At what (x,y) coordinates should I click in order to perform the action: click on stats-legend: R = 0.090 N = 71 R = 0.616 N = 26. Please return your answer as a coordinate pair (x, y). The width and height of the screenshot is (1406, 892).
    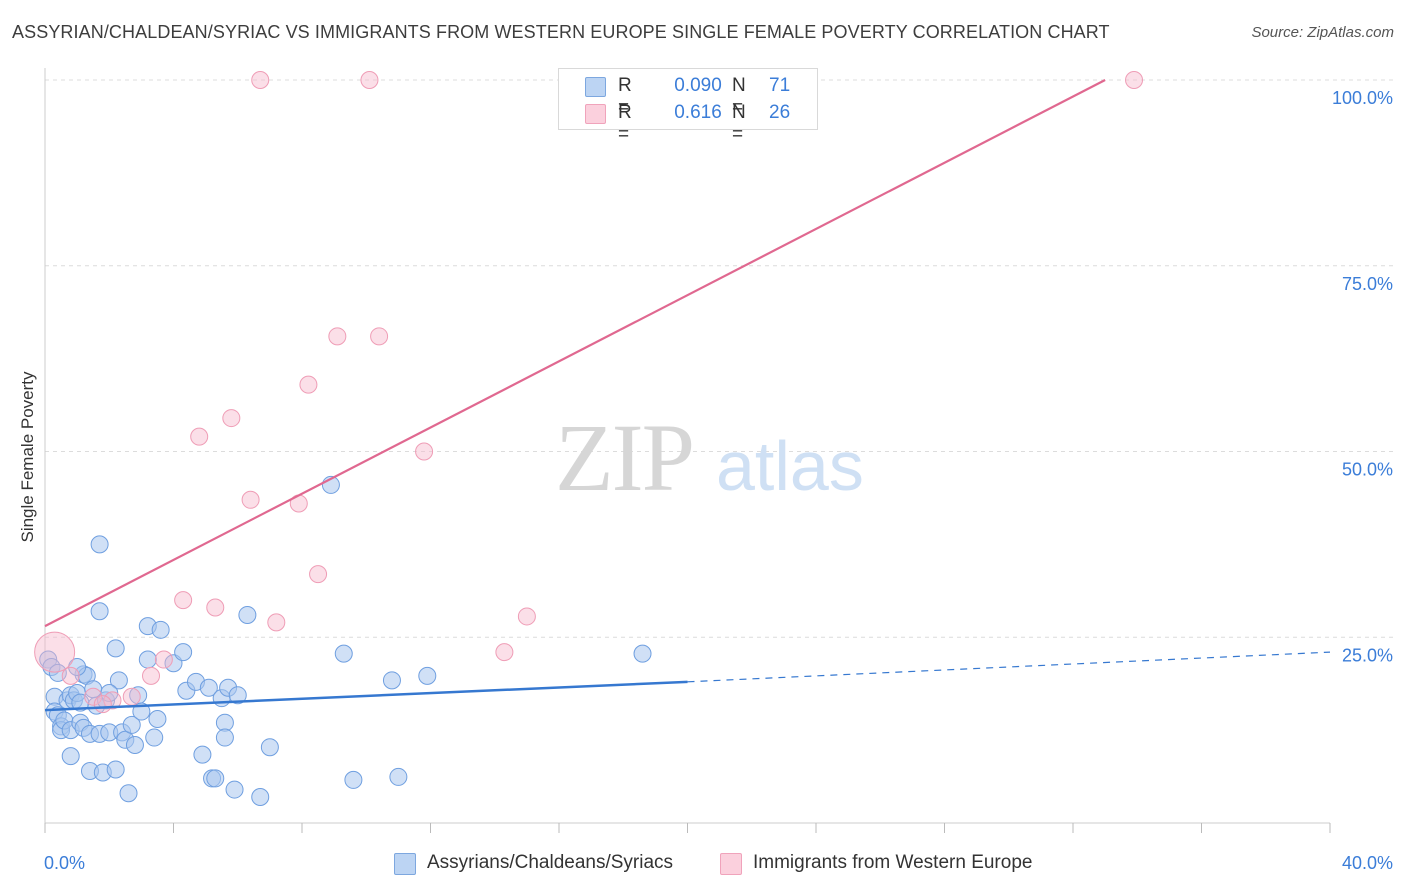
    Looking at the image, I should click on (688, 106).